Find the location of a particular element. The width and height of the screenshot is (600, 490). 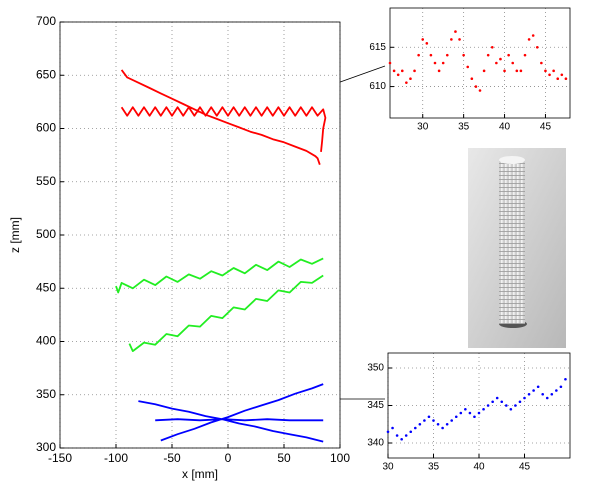

x-tick-label: 40 is located at coordinates (479, 467).